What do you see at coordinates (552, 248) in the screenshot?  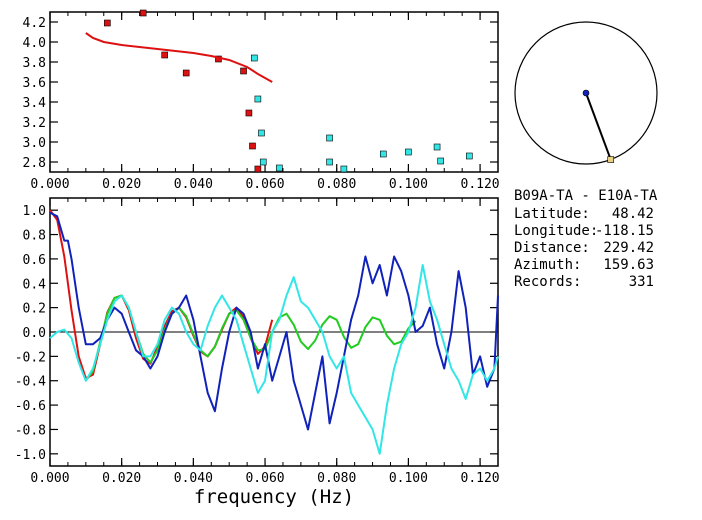 I see `info-label: Distance:` at bounding box center [552, 248].